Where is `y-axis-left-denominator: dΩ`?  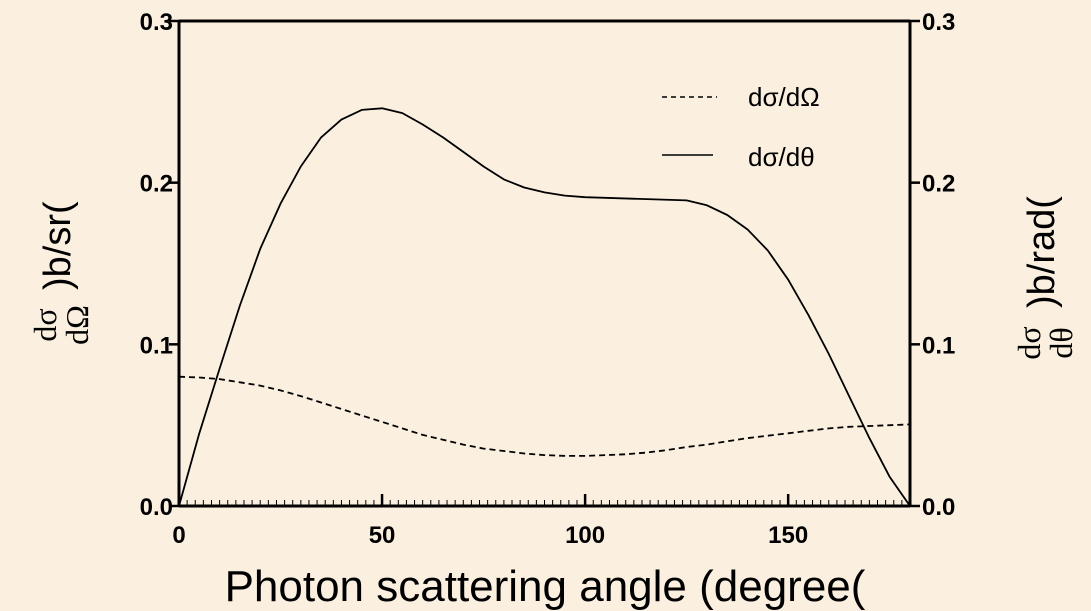 y-axis-left-denominator: dΩ is located at coordinates (77, 325).